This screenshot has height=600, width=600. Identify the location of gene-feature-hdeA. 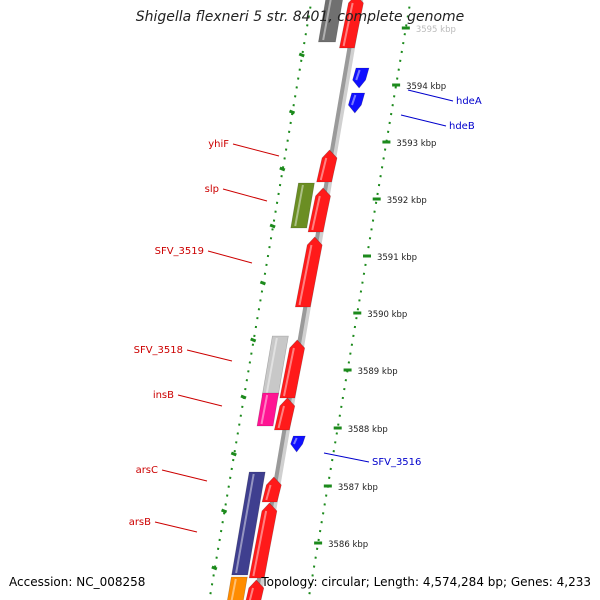
(361, 78).